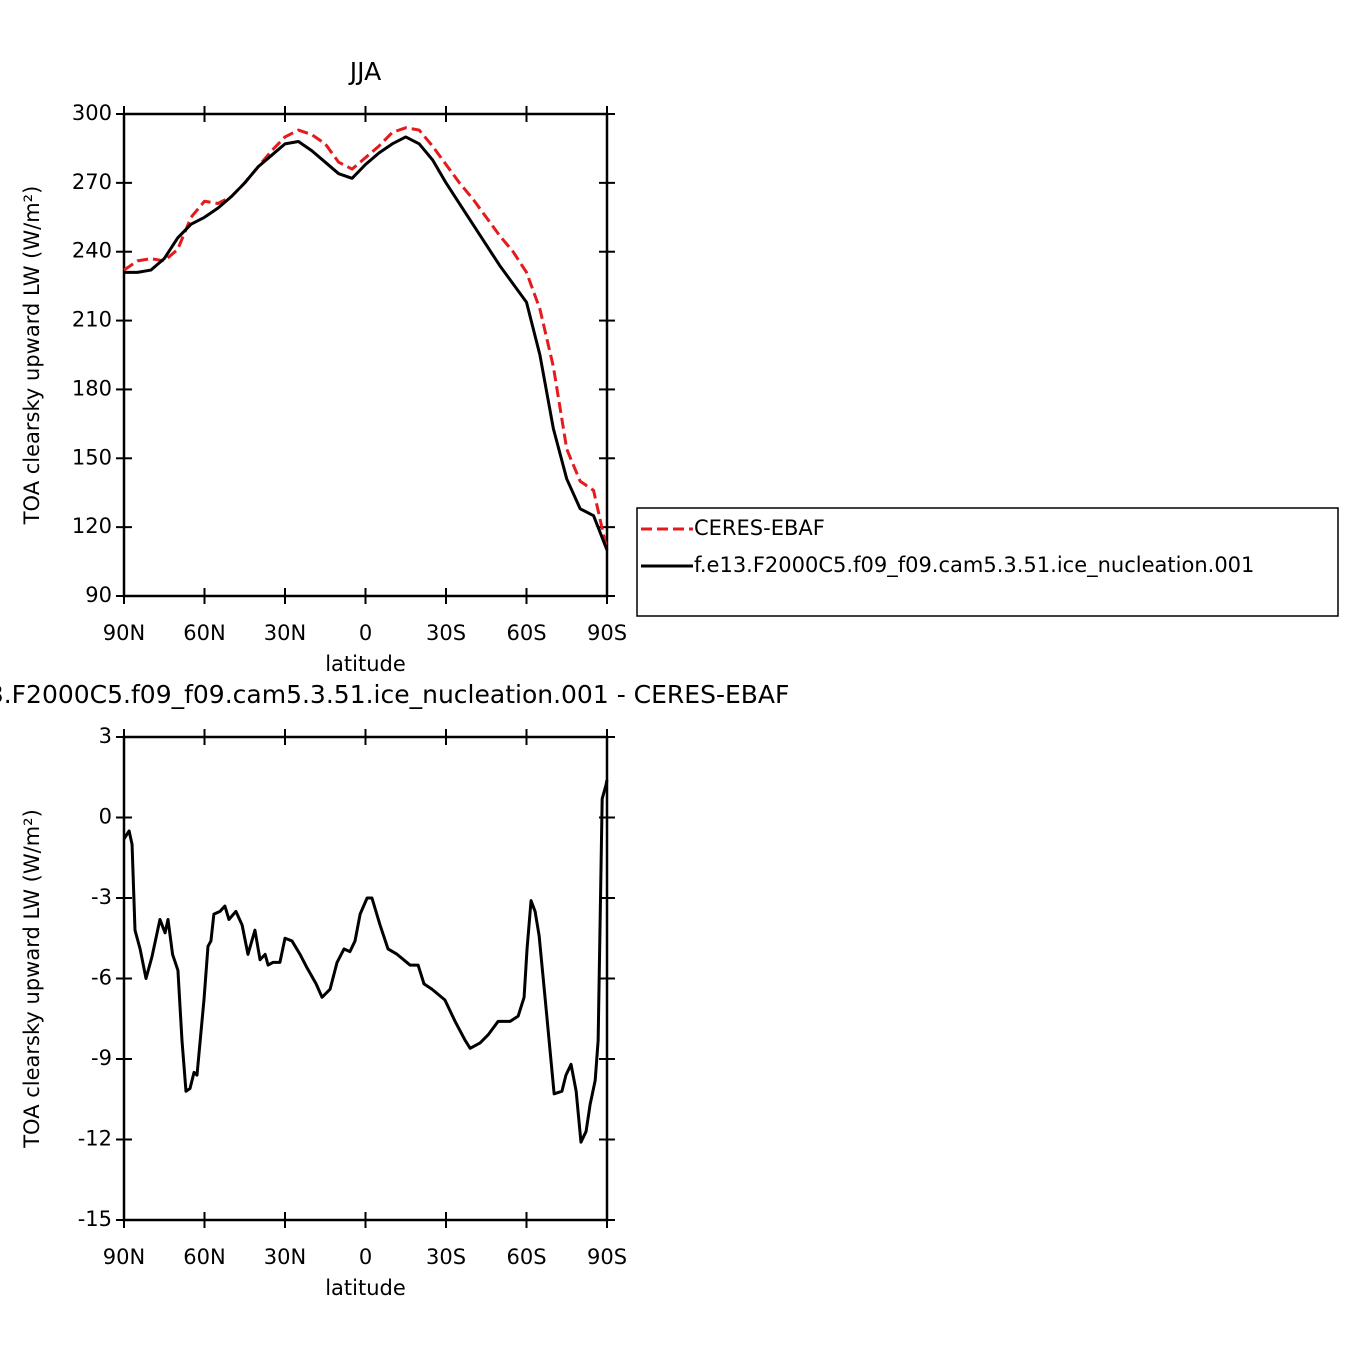 The width and height of the screenshot is (1358, 1358). Describe the element at coordinates (95, 1139) in the screenshot. I see `y-tick-label: -12` at that location.